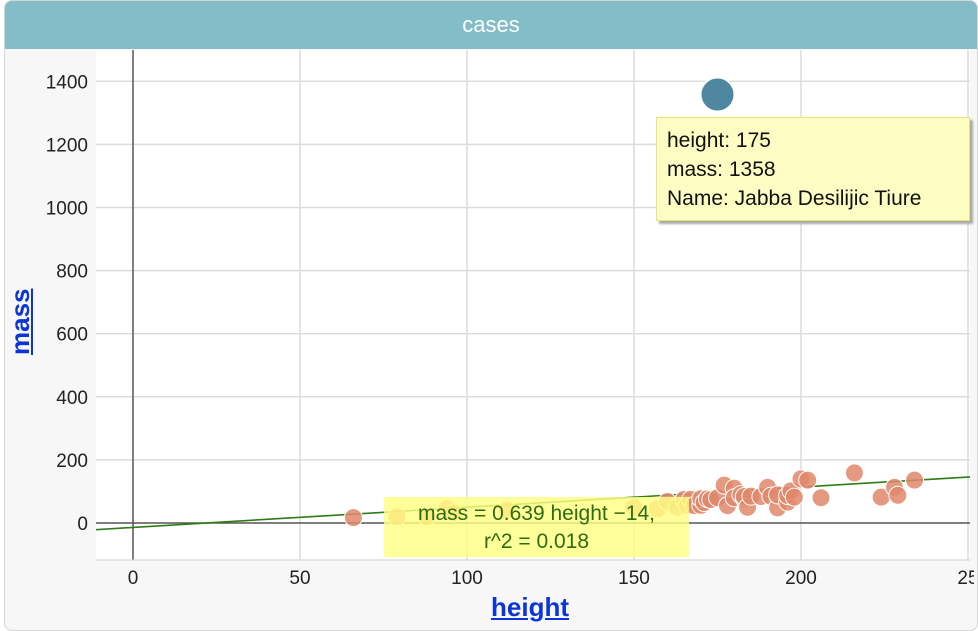 This screenshot has height=631, width=978. I want to click on y-tick-label: 800, so click(72, 272).